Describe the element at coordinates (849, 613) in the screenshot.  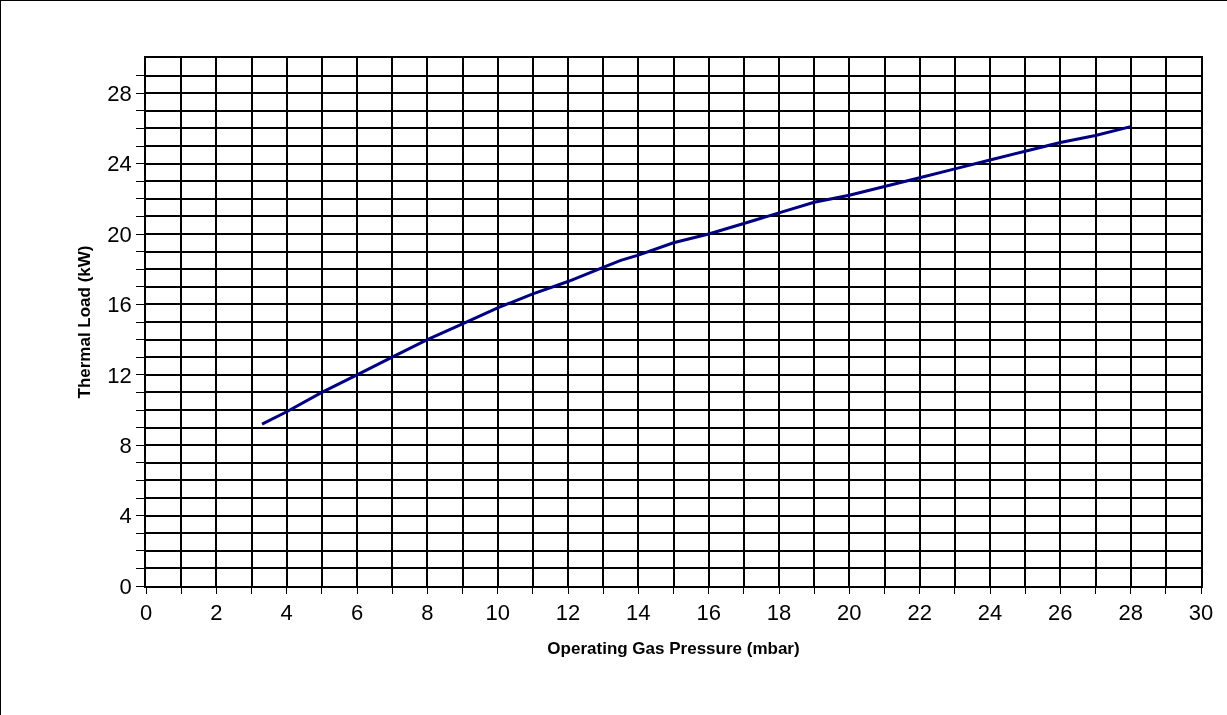
I see `x-tick-label: 20` at that location.